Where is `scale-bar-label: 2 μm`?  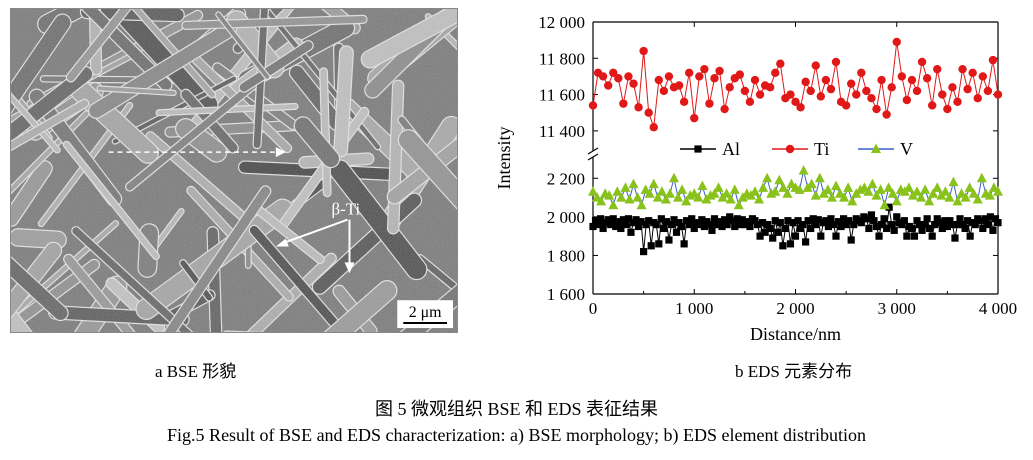
scale-bar-label: 2 μm is located at coordinates (425, 312).